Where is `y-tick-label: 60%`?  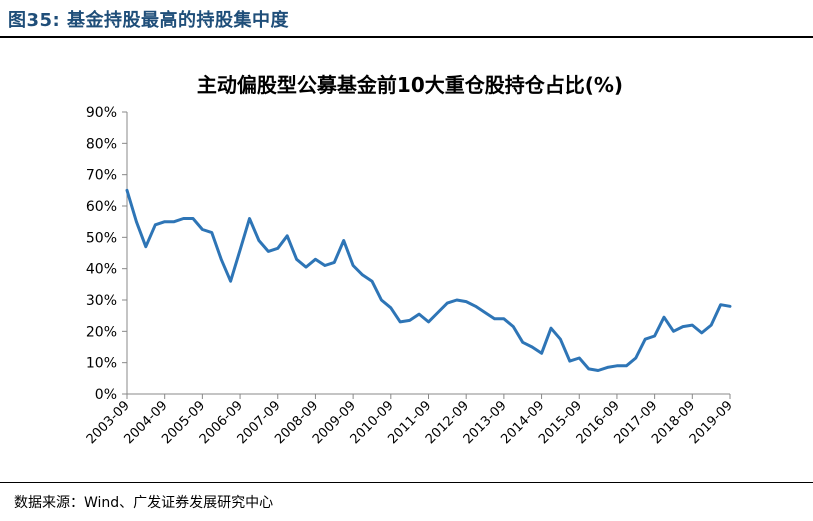
y-tick-label: 60% is located at coordinates (101, 207).